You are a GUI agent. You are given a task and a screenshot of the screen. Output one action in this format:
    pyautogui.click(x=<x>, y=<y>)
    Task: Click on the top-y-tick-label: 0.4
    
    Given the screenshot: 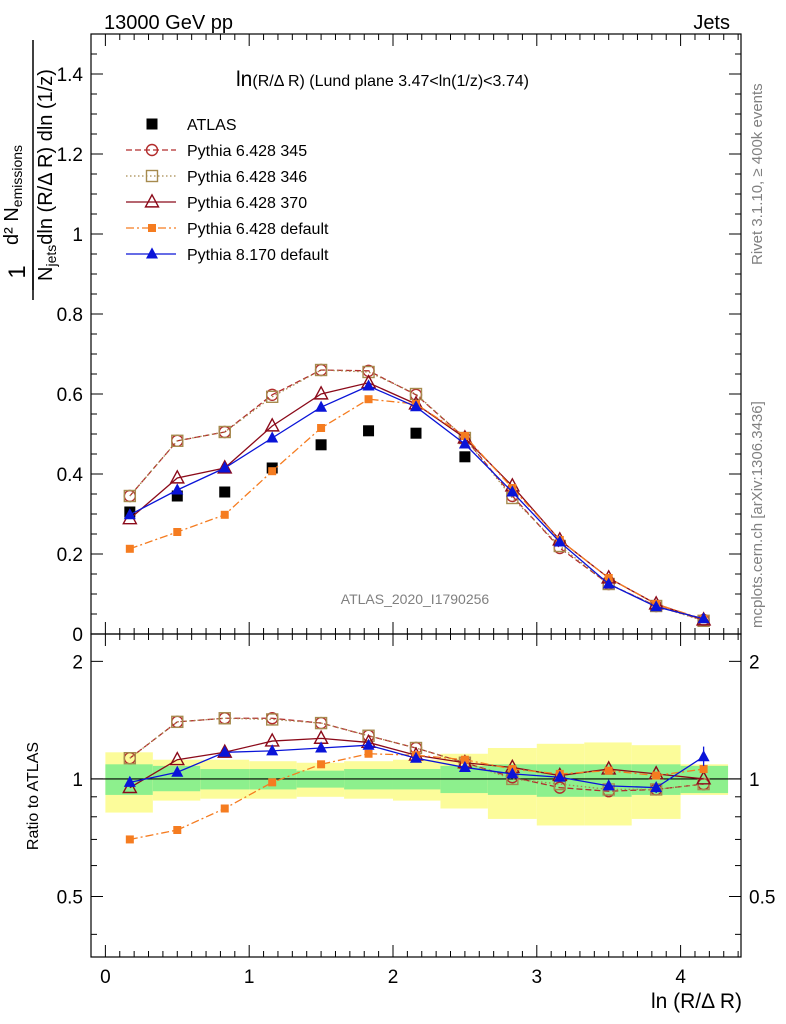 What is the action you would take?
    pyautogui.click(x=70, y=475)
    